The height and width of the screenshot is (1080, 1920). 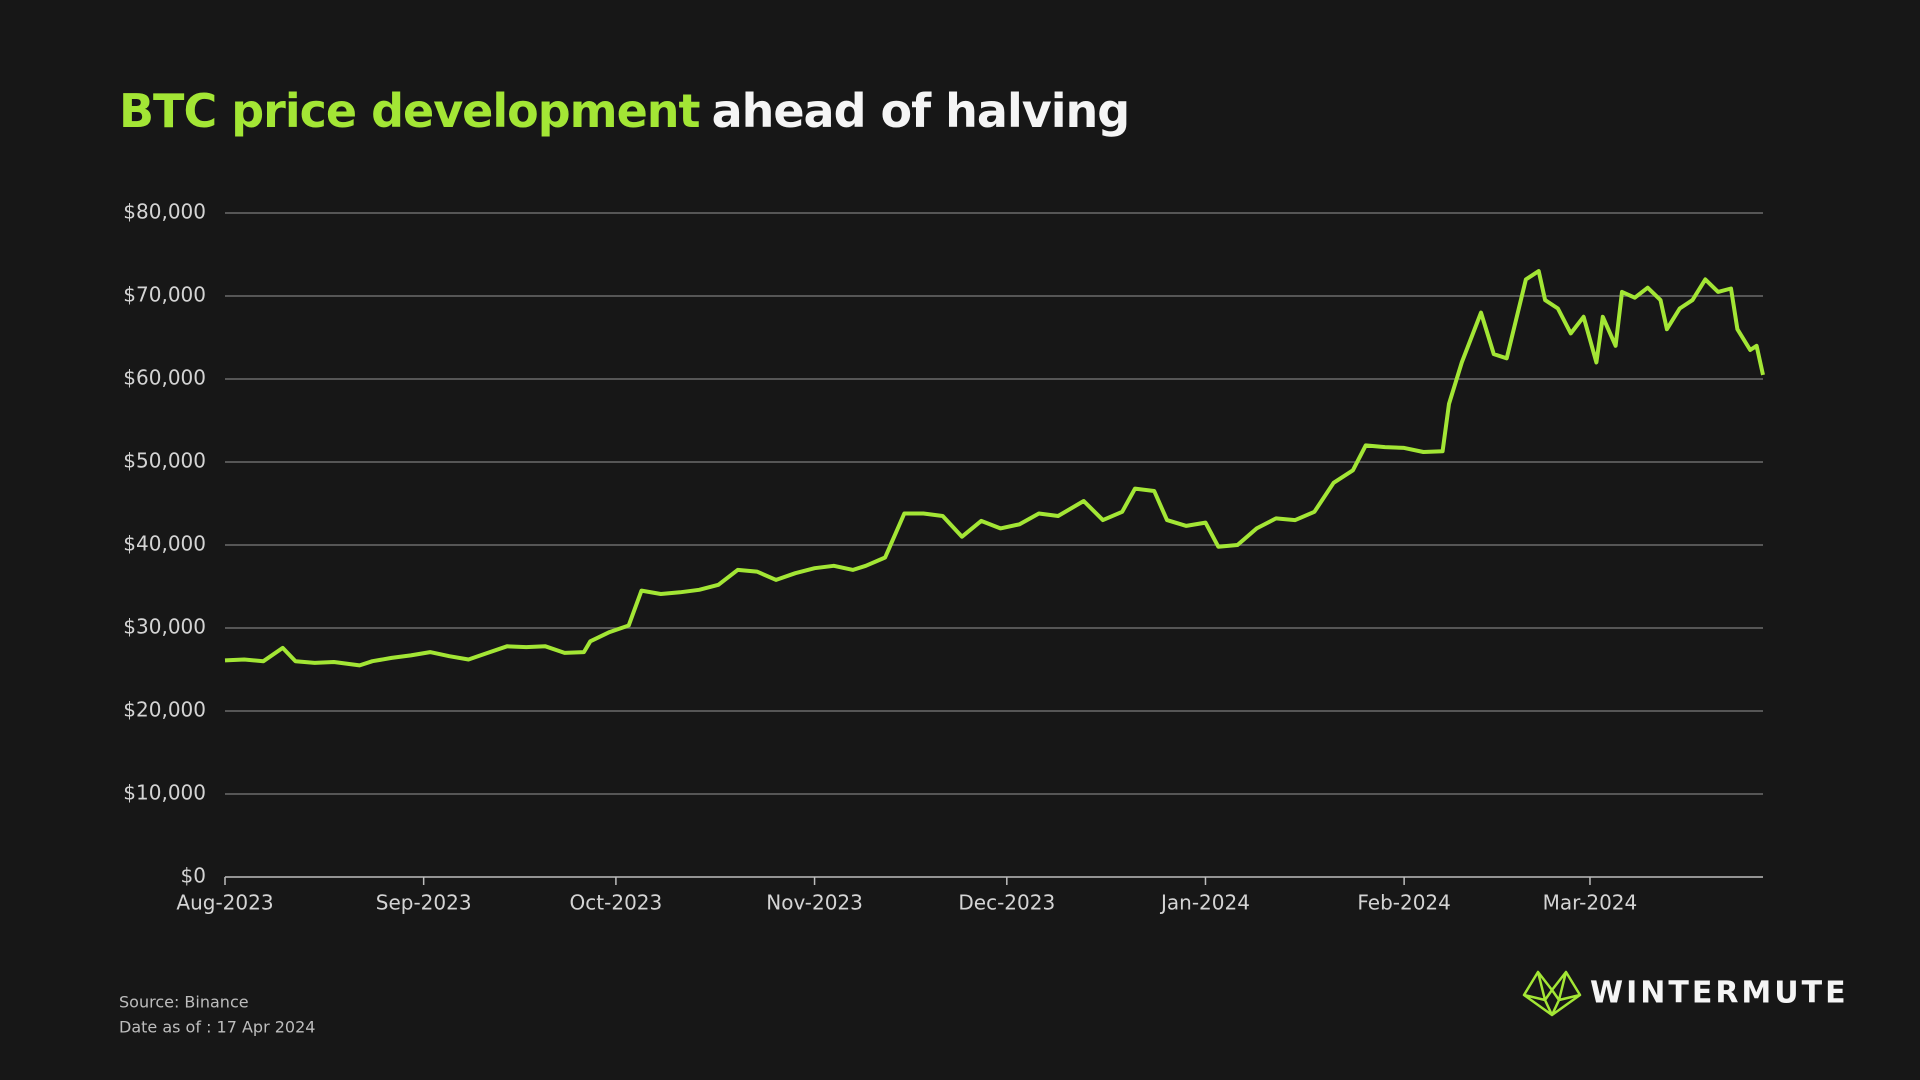 I want to click on source-note: Source: Binance, so click(x=184, y=1002).